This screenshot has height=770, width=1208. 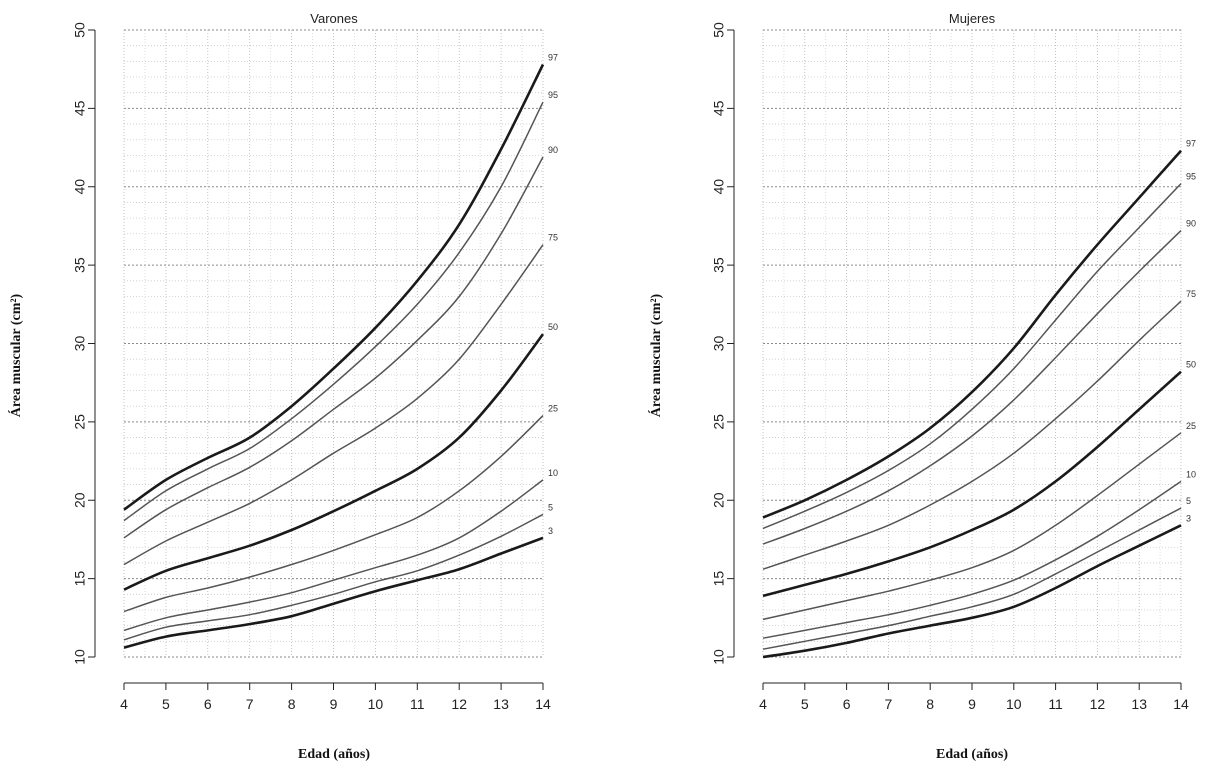 What do you see at coordinates (334, 18) in the screenshot?
I see `chart-title: Varones` at bounding box center [334, 18].